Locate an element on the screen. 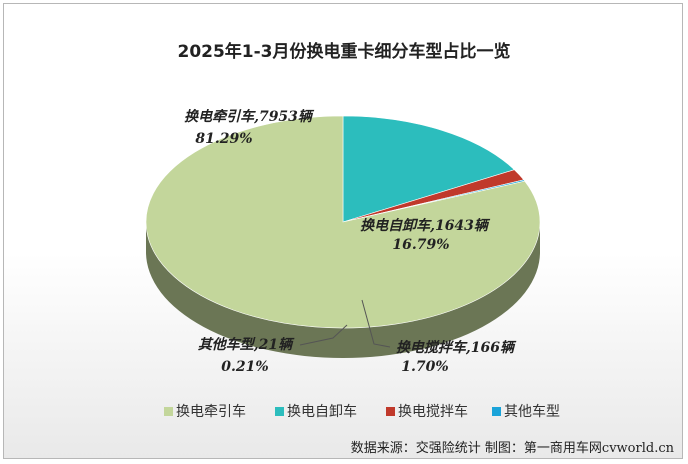 The height and width of the screenshot is (464, 688). leader-line-other is located at coordinates (323, 335).